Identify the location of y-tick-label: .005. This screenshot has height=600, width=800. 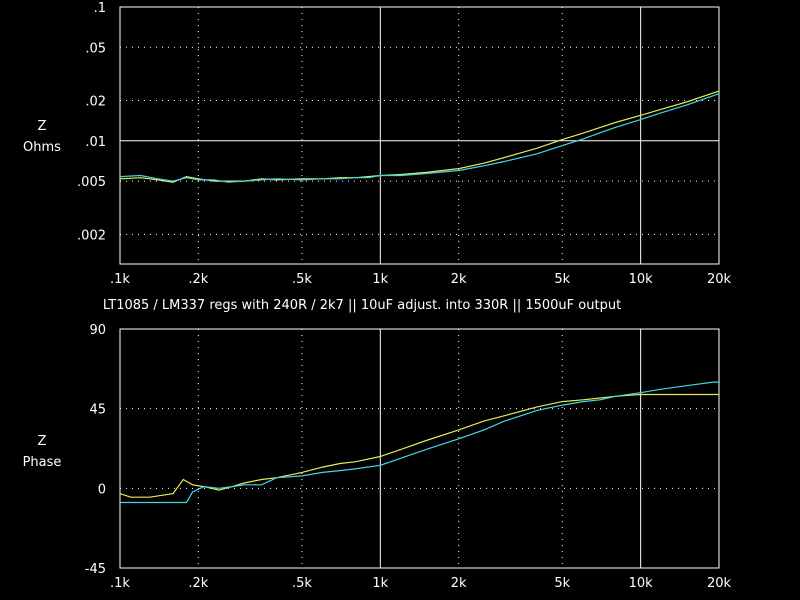
(91, 182).